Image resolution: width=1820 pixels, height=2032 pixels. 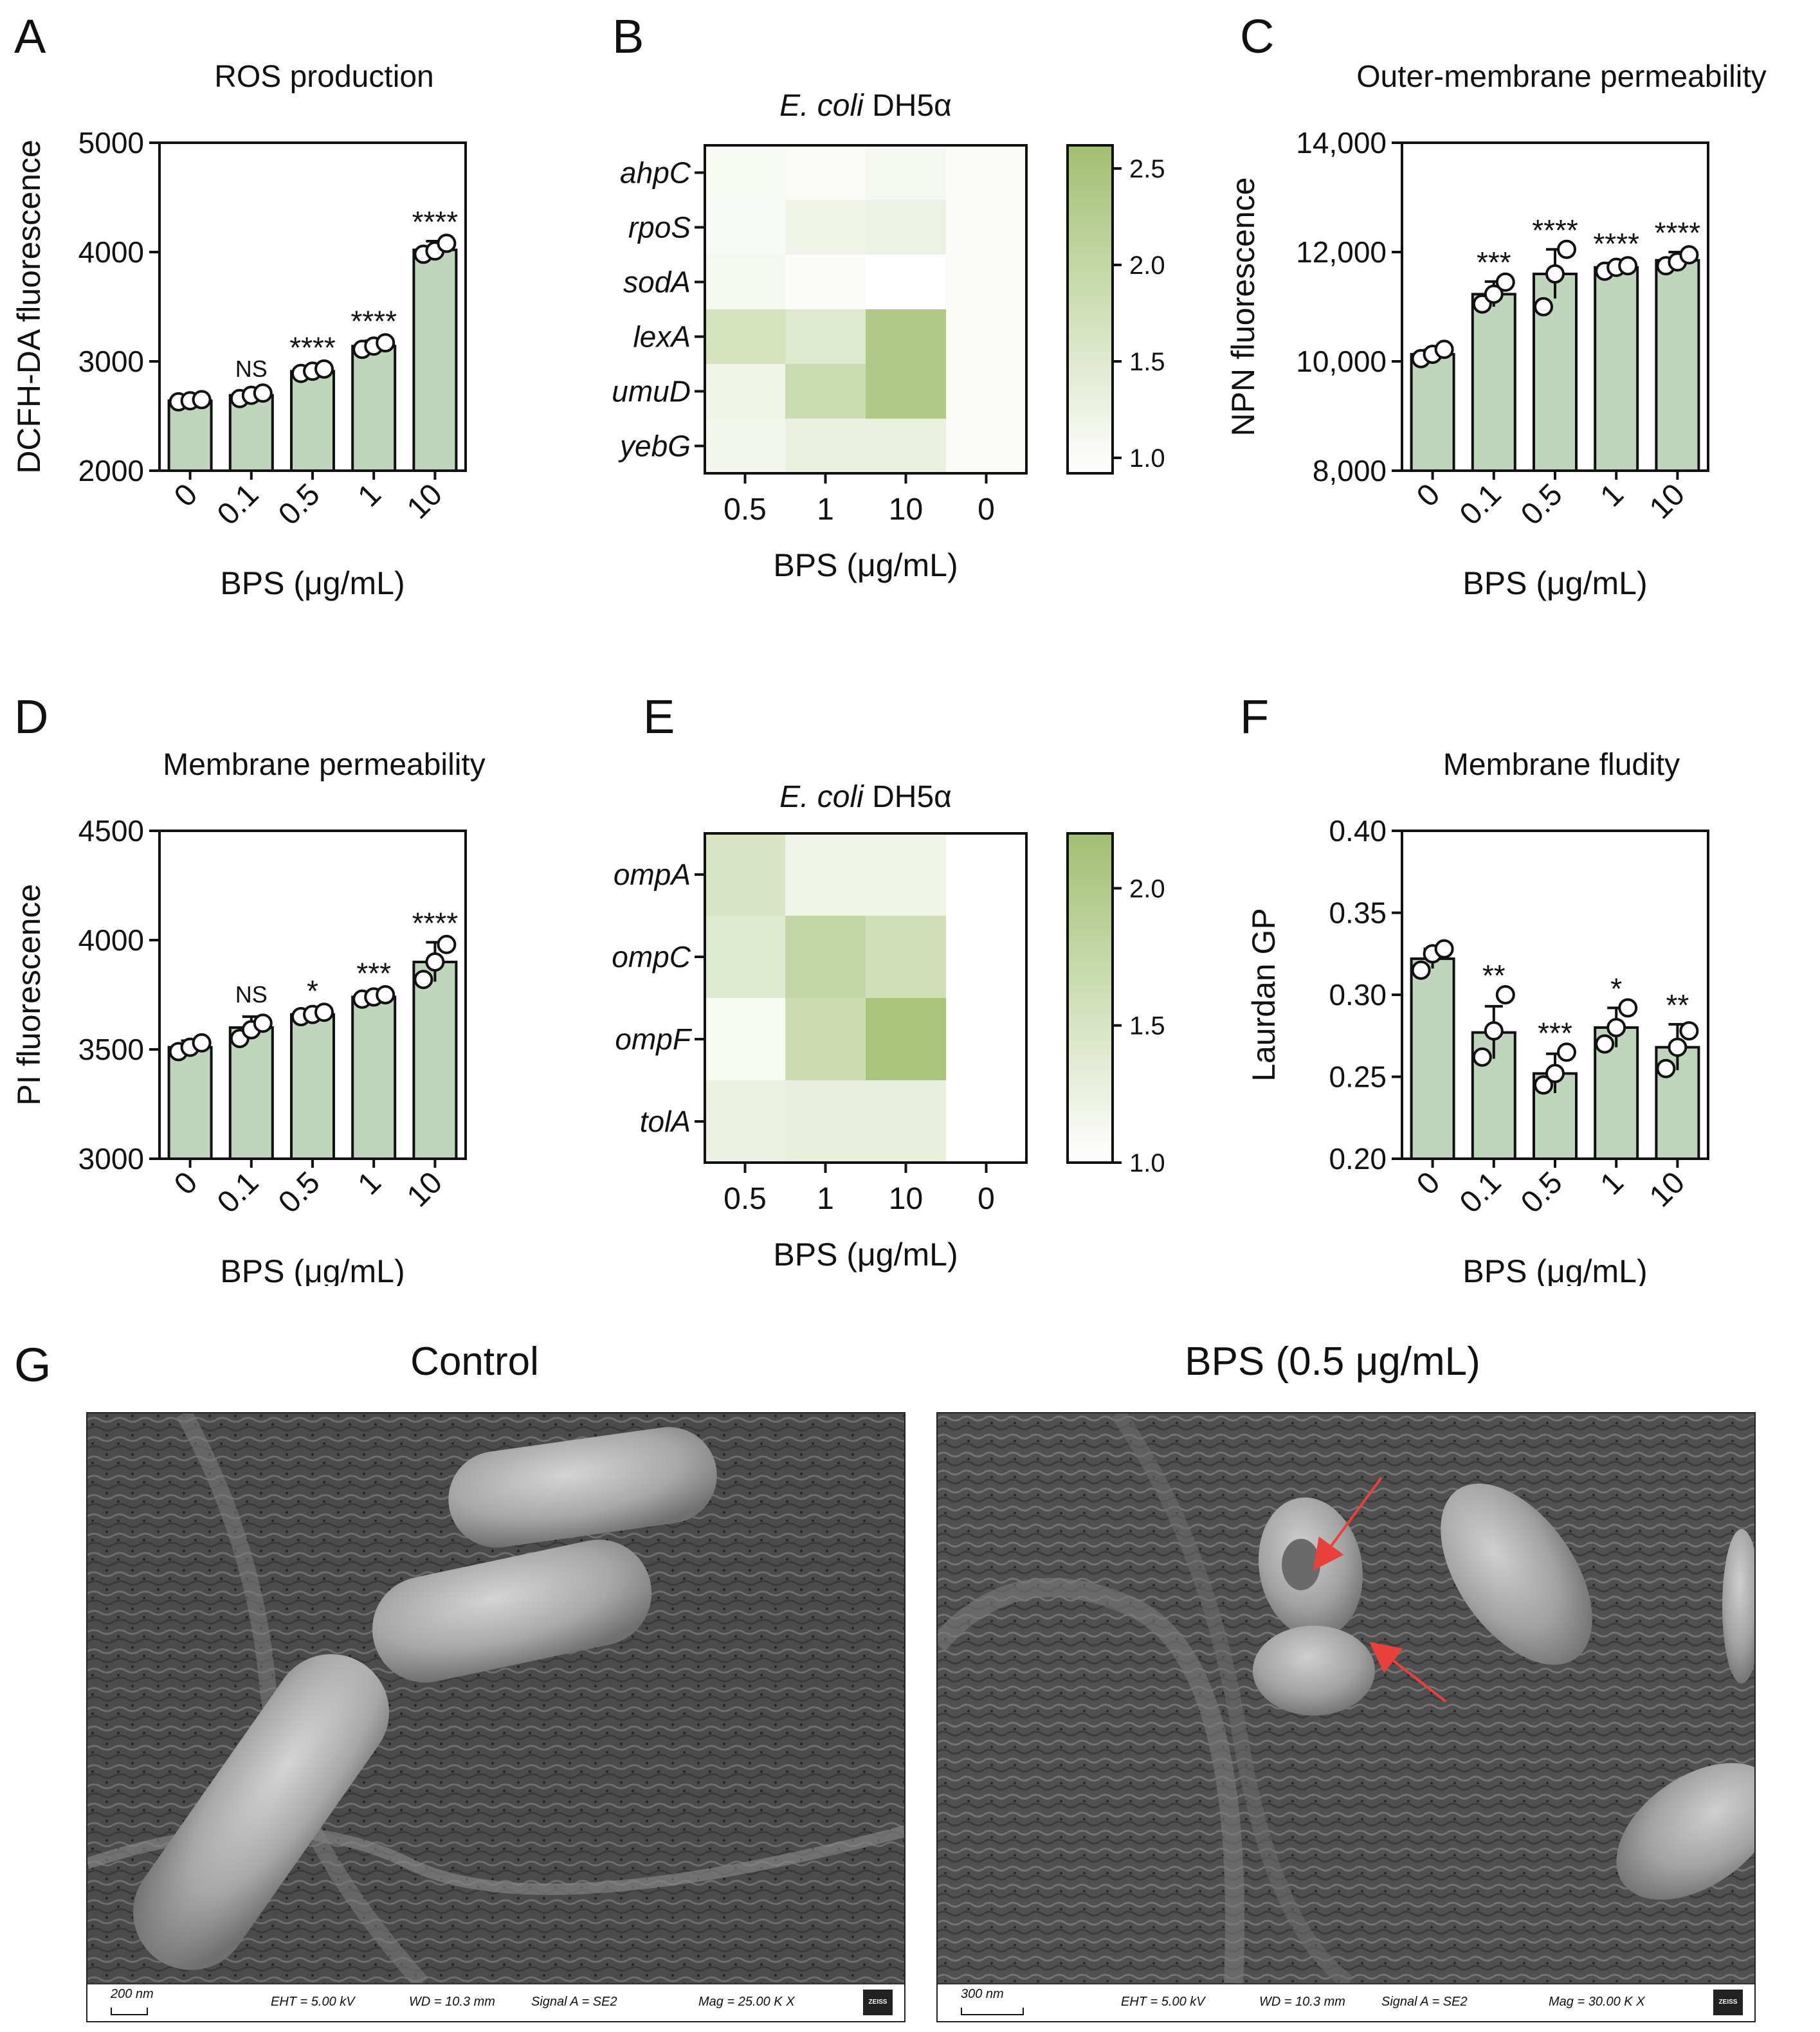 What do you see at coordinates (111, 470) in the screenshot?
I see `y-tick-label: 2000` at bounding box center [111, 470].